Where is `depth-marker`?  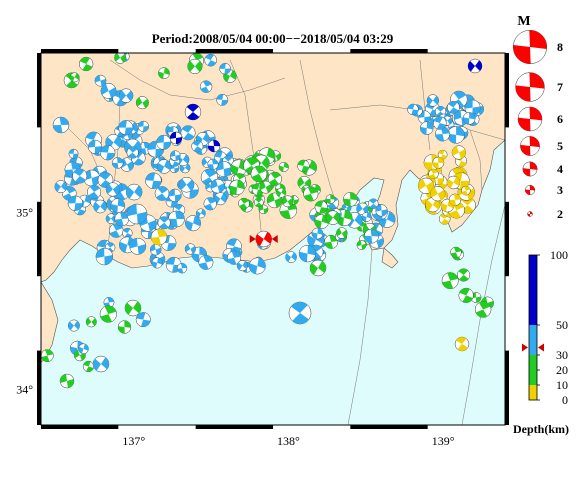
depth-marker is located at coordinates (533, 347).